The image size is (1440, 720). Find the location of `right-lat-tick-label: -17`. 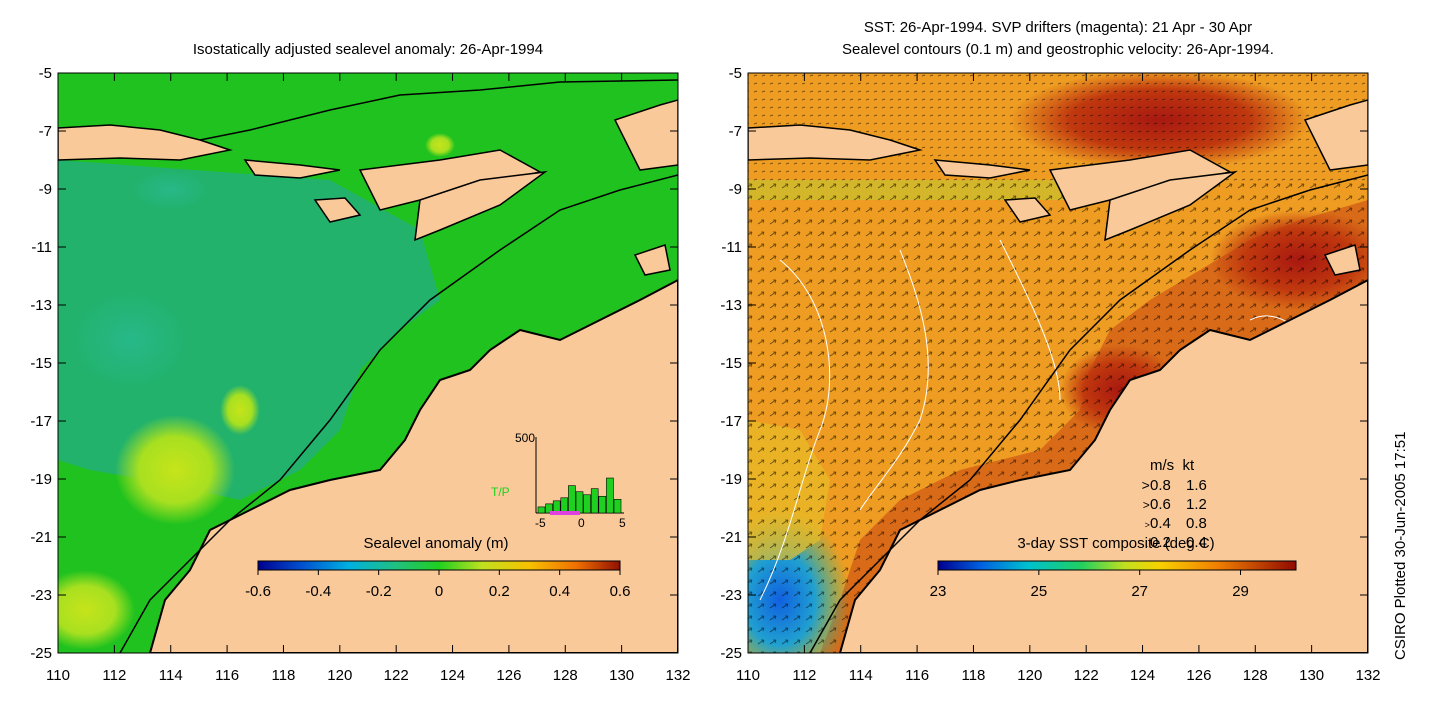

right-lat-tick-label: -17 is located at coordinates (731, 421).